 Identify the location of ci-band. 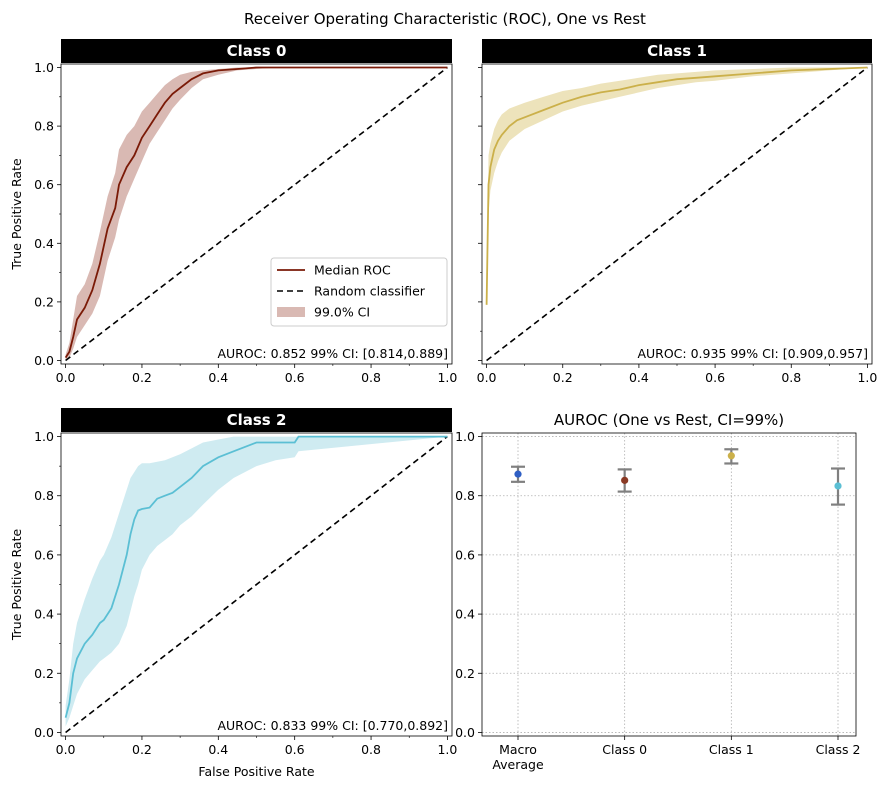
(677, 187).